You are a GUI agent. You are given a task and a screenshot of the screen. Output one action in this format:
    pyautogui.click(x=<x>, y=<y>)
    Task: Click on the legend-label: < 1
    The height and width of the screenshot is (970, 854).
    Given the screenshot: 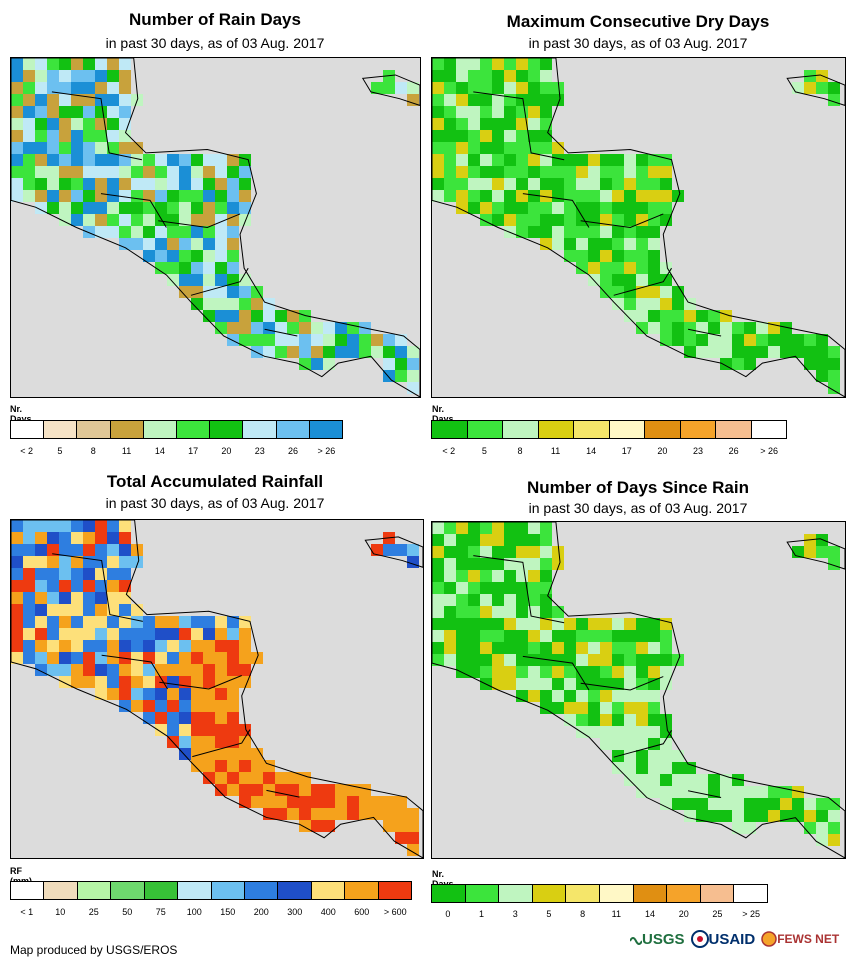 What is the action you would take?
    pyautogui.click(x=27, y=912)
    